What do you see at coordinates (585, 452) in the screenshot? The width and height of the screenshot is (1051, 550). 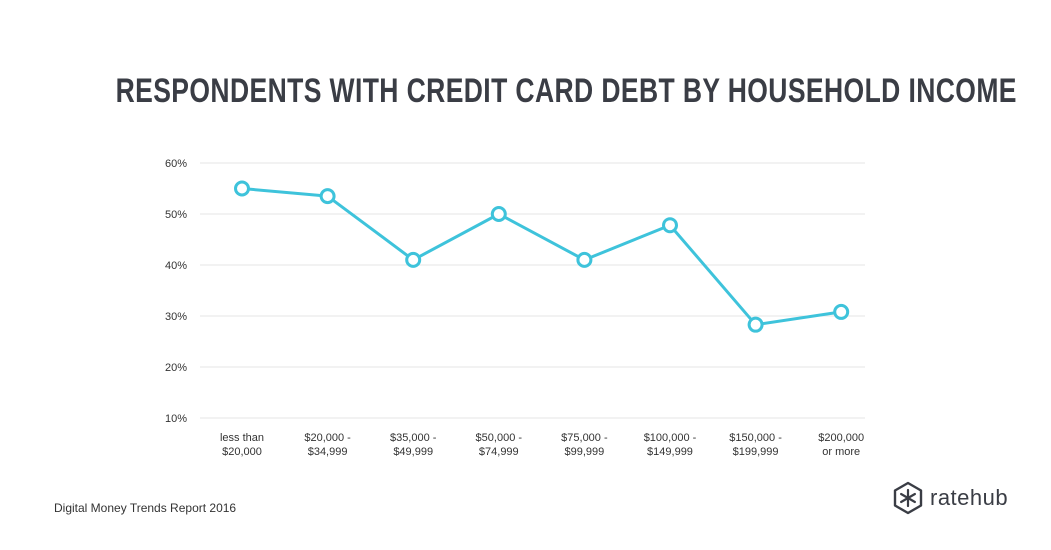 I see `x-tick-line-4-1: $99,999` at bounding box center [585, 452].